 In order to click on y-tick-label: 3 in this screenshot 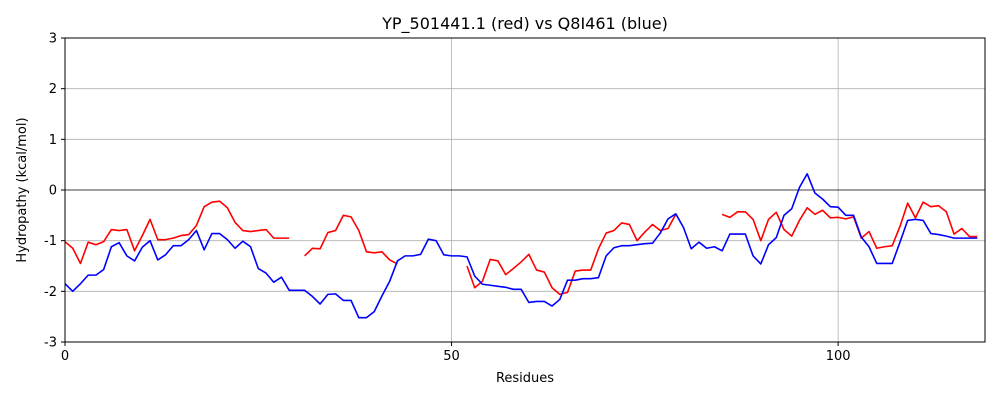, I will do `click(53, 39)`.